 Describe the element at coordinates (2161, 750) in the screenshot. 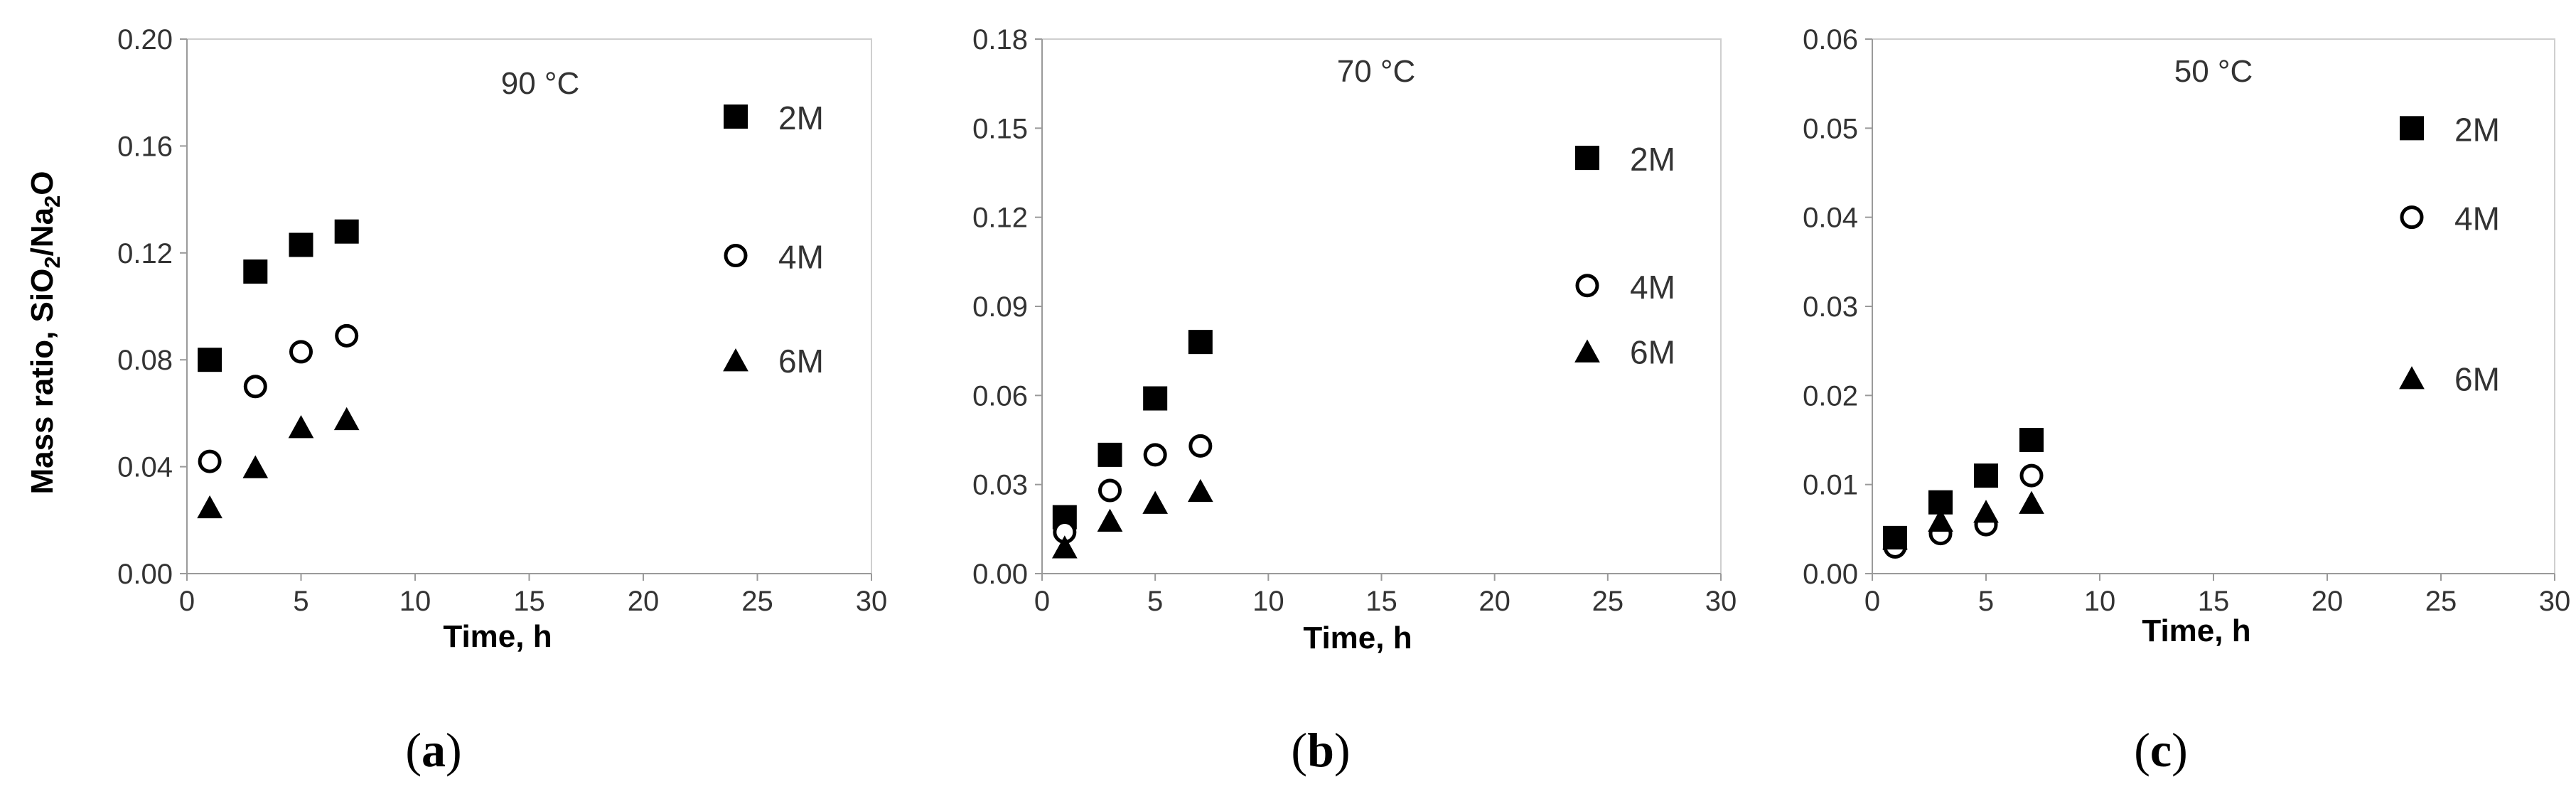

I see `panel-label: (c)` at that location.